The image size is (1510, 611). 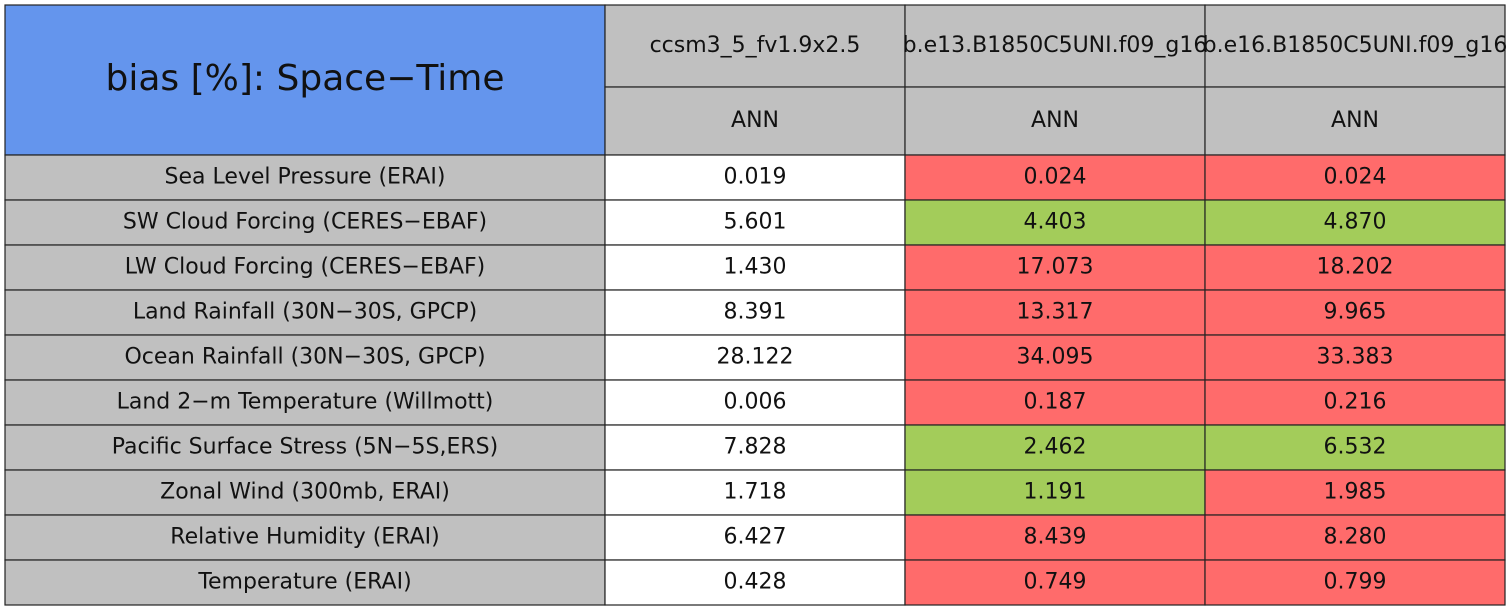 I want to click on cell-value: 8.391, so click(x=755, y=312).